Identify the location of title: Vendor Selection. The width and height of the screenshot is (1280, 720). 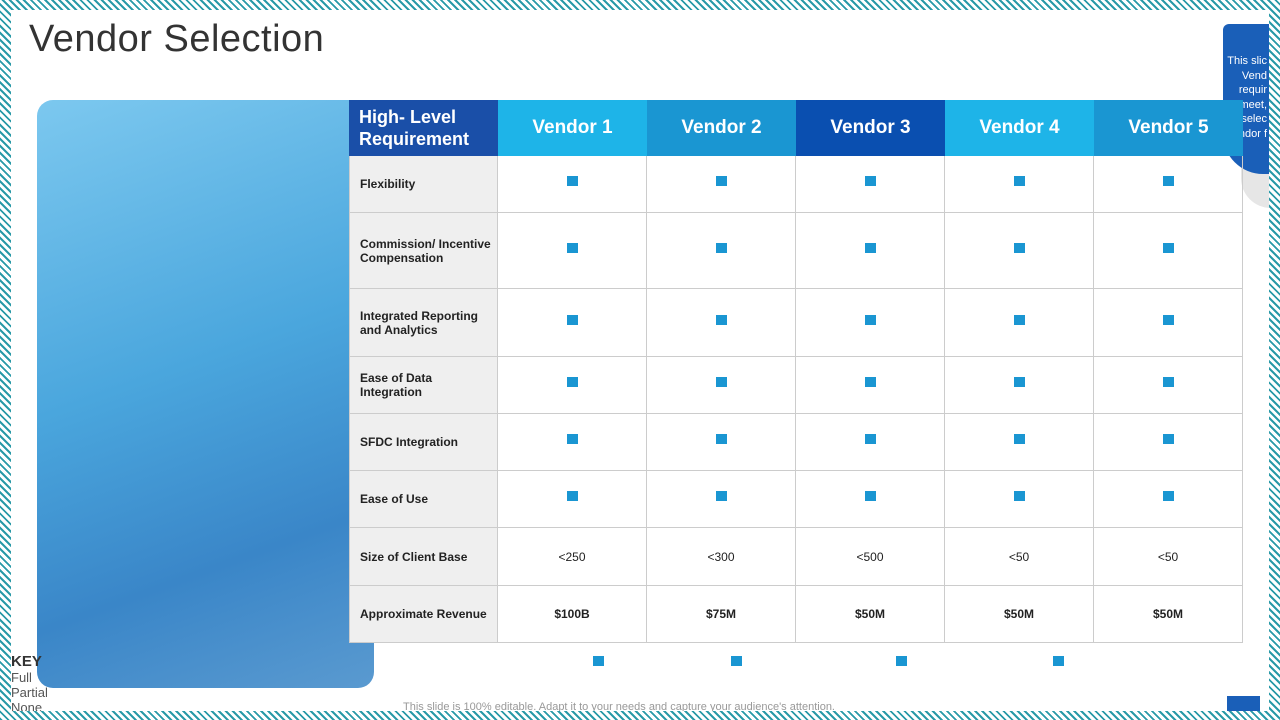
(177, 39).